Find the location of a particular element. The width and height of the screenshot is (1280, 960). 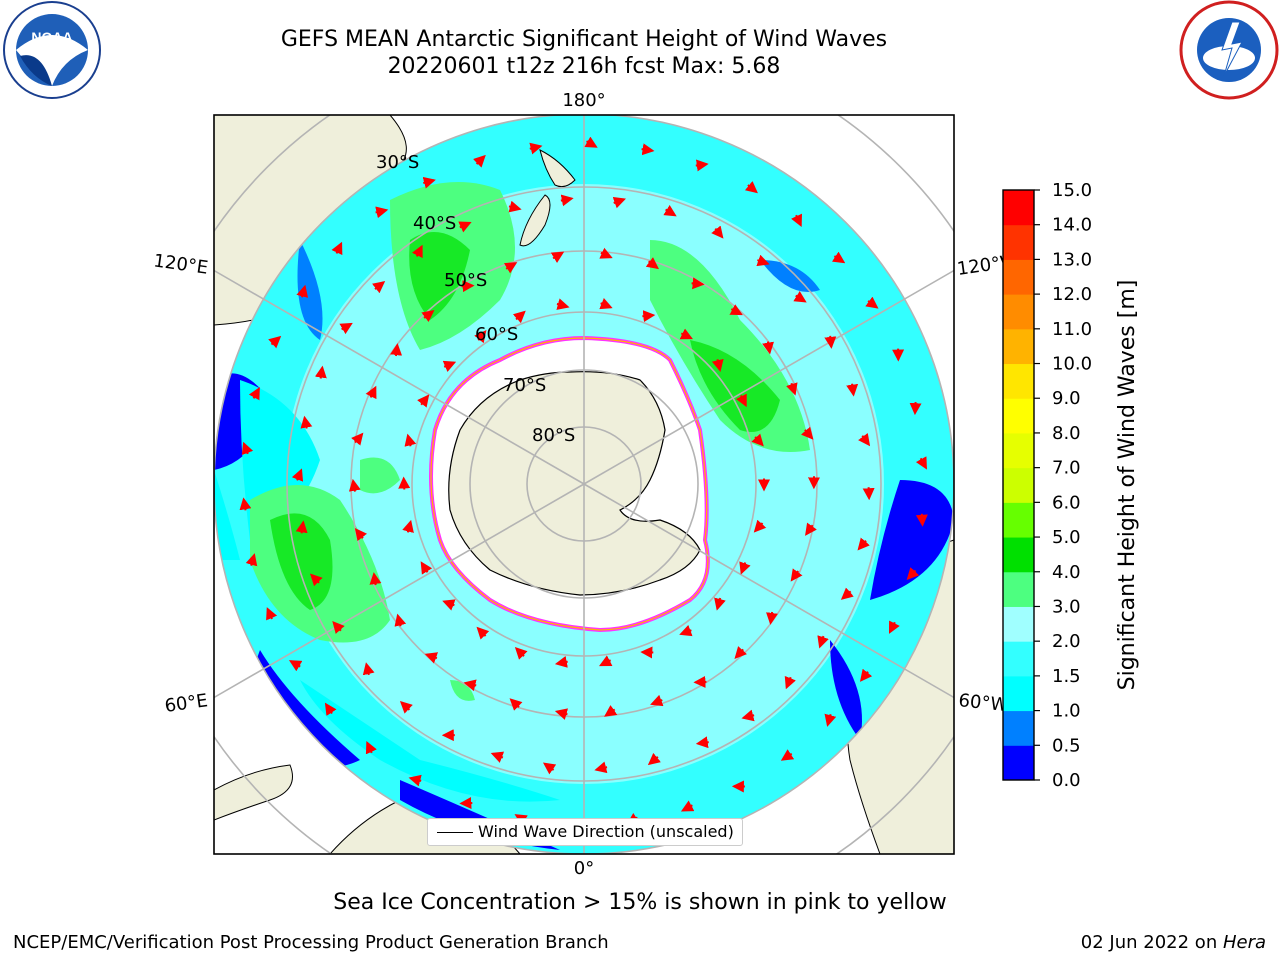

antarctica-land is located at coordinates (574, 483).